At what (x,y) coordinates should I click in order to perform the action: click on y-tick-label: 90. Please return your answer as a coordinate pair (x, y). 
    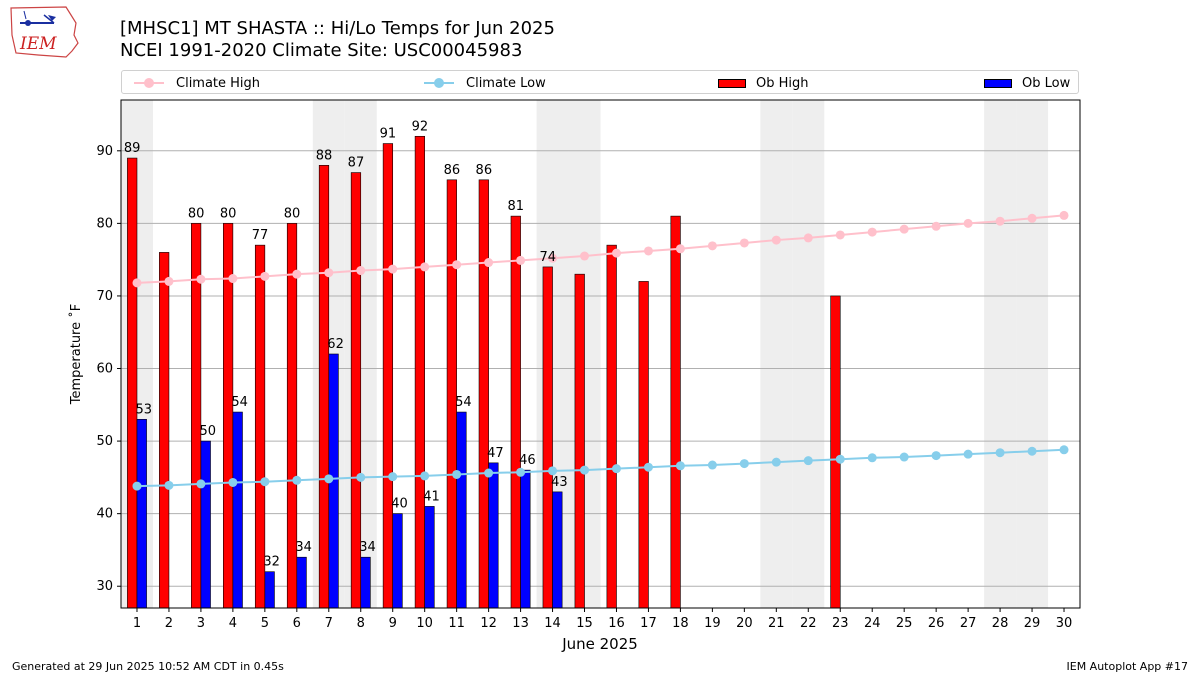
    Looking at the image, I should click on (104, 151).